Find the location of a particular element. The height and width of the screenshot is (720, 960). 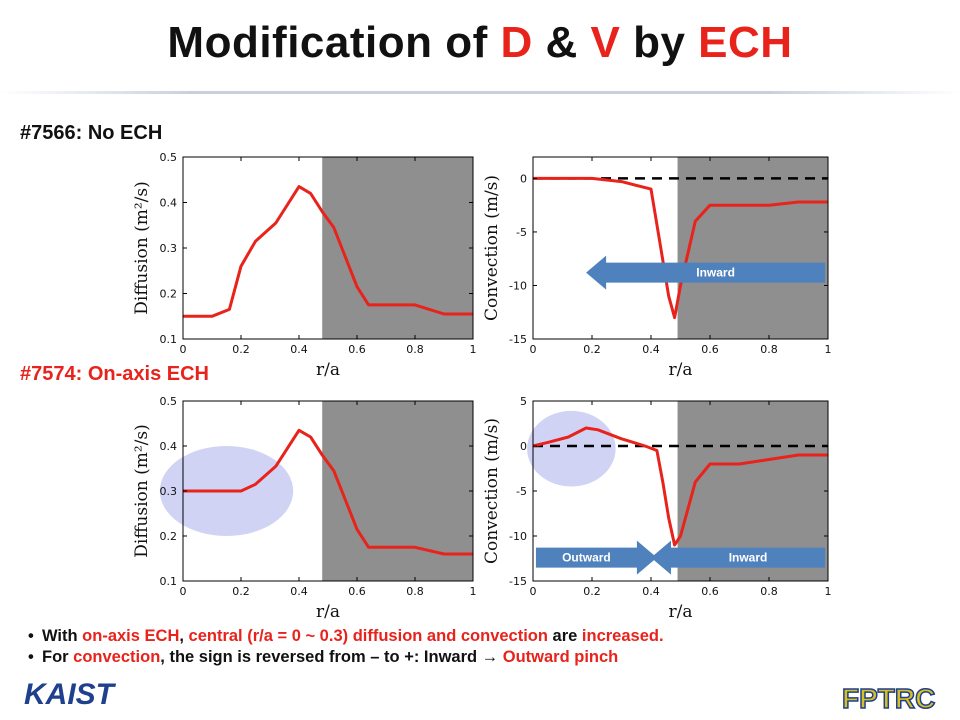

top-section-label: #7566: No ECH is located at coordinates (91, 133).